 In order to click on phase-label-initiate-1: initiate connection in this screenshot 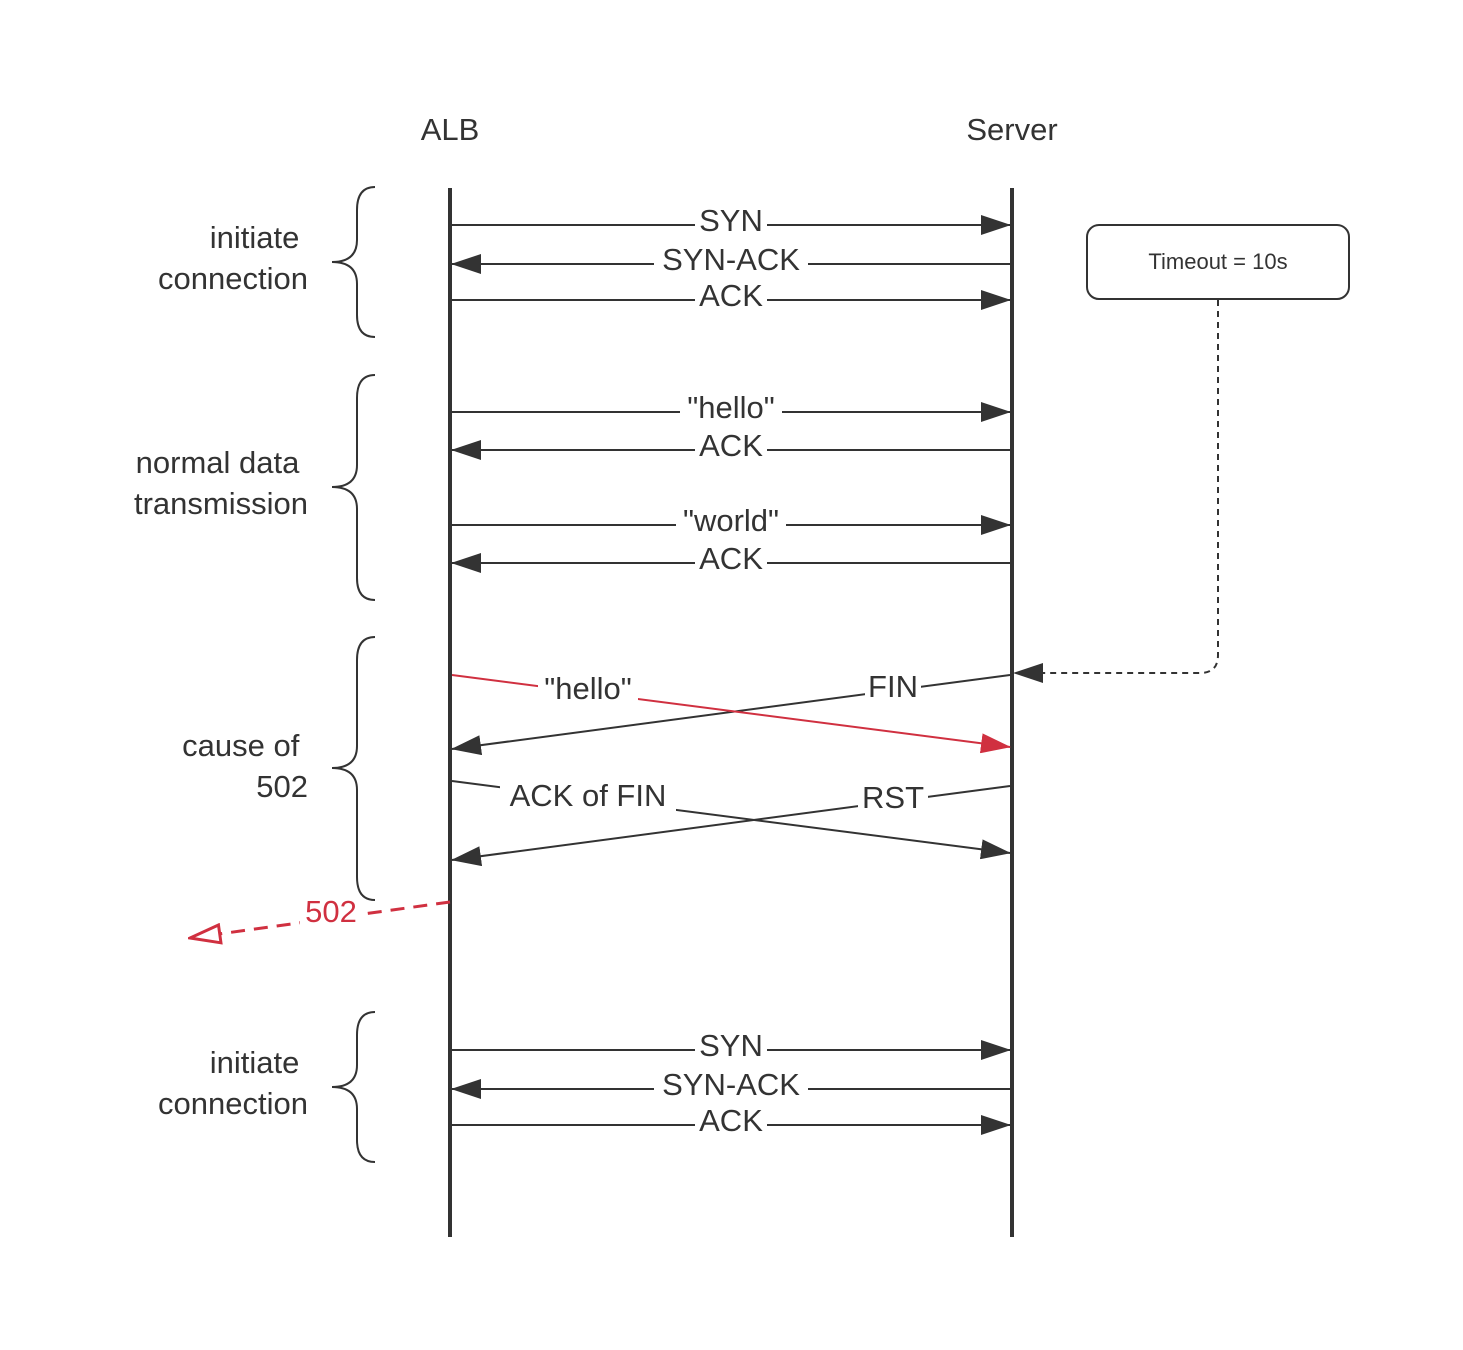, I will do `click(233, 258)`.